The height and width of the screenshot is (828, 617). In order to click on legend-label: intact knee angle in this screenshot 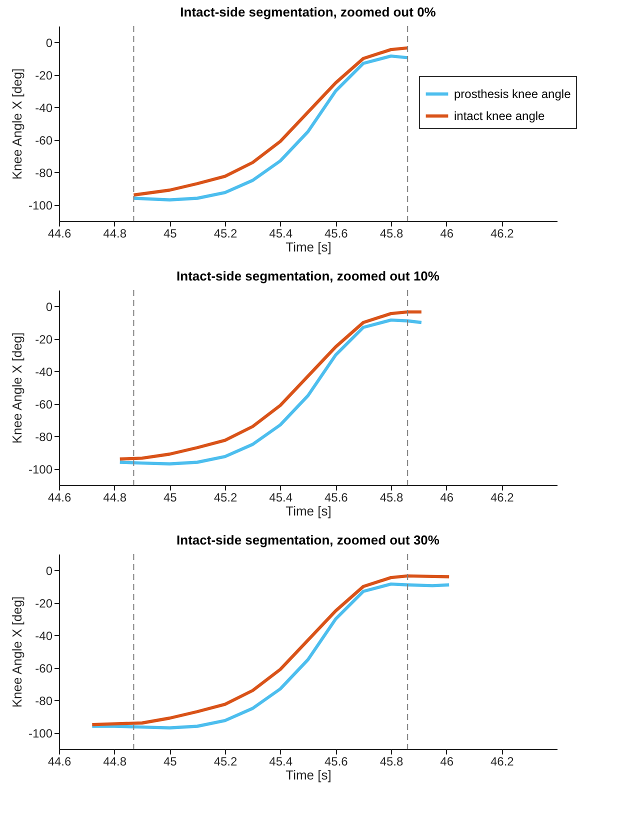, I will do `click(500, 116)`.